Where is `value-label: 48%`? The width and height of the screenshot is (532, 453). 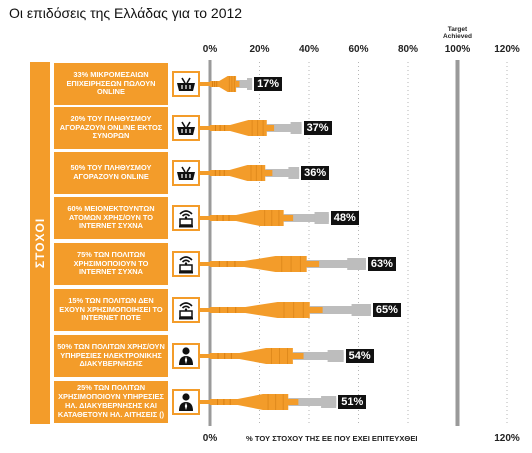 value-label: 48% is located at coordinates (344, 218).